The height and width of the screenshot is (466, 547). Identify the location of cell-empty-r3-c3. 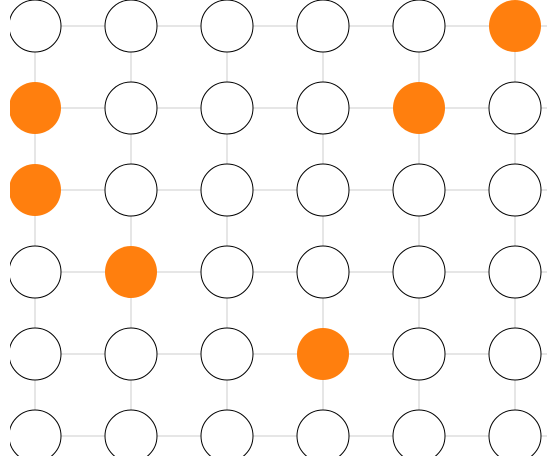
(227, 190).